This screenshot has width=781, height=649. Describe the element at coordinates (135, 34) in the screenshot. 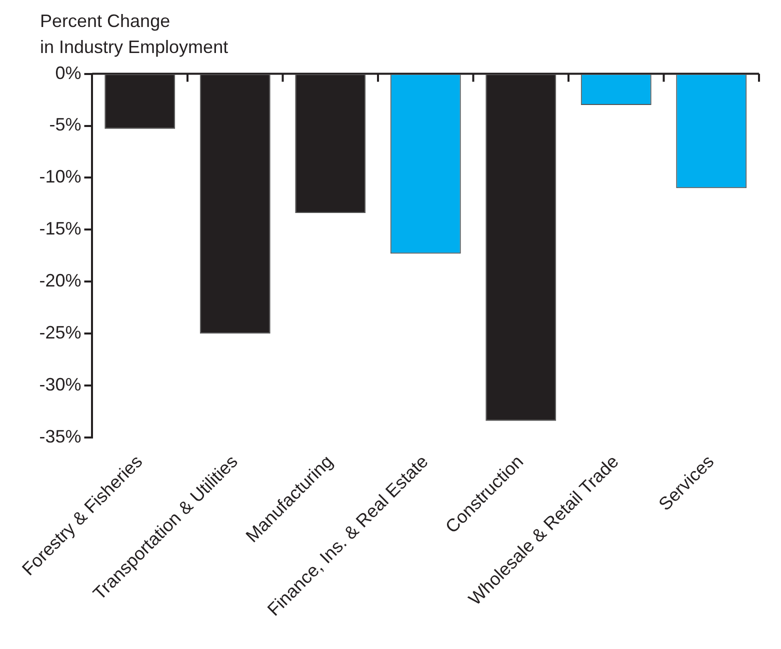

I see `y-axis-title: Percent Change in Industry Employment` at that location.